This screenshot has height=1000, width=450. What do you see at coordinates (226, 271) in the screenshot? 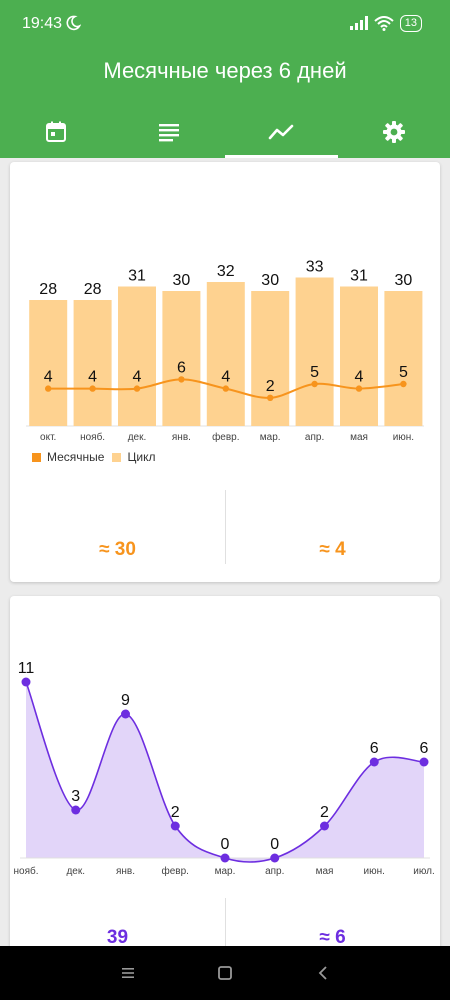
I see `cycle-value-label: 32` at bounding box center [226, 271].